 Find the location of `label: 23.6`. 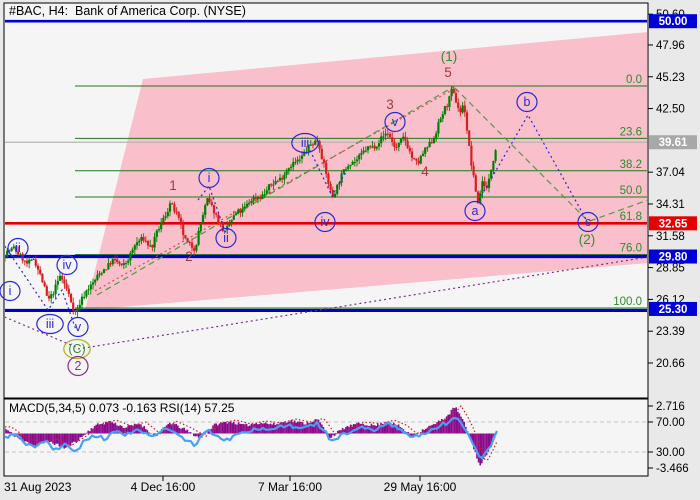

label: 23.6 is located at coordinates (631, 132).